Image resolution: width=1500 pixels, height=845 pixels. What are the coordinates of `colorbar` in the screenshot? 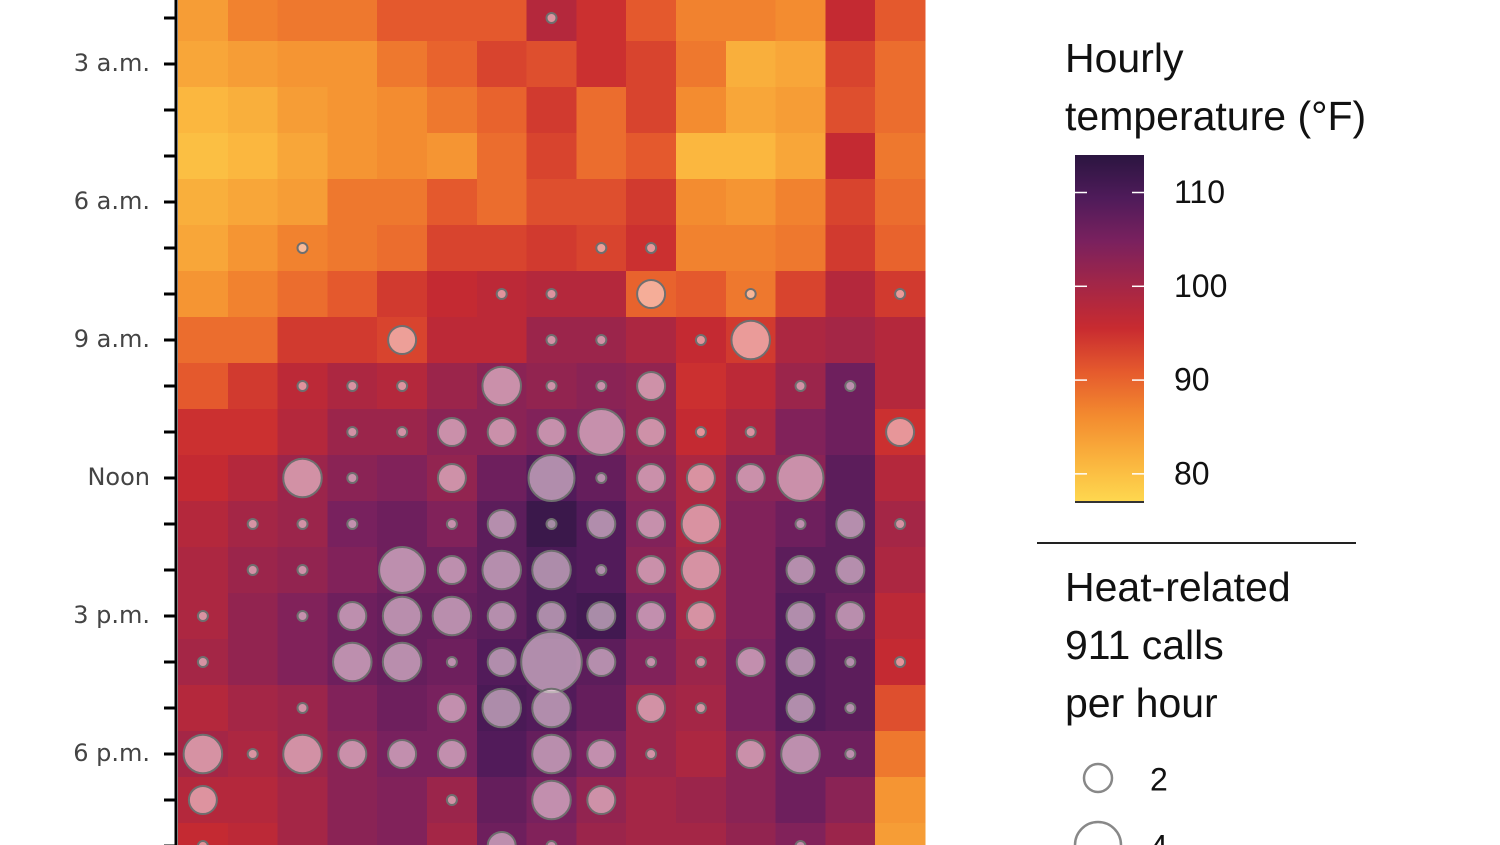 It's located at (1109, 328).